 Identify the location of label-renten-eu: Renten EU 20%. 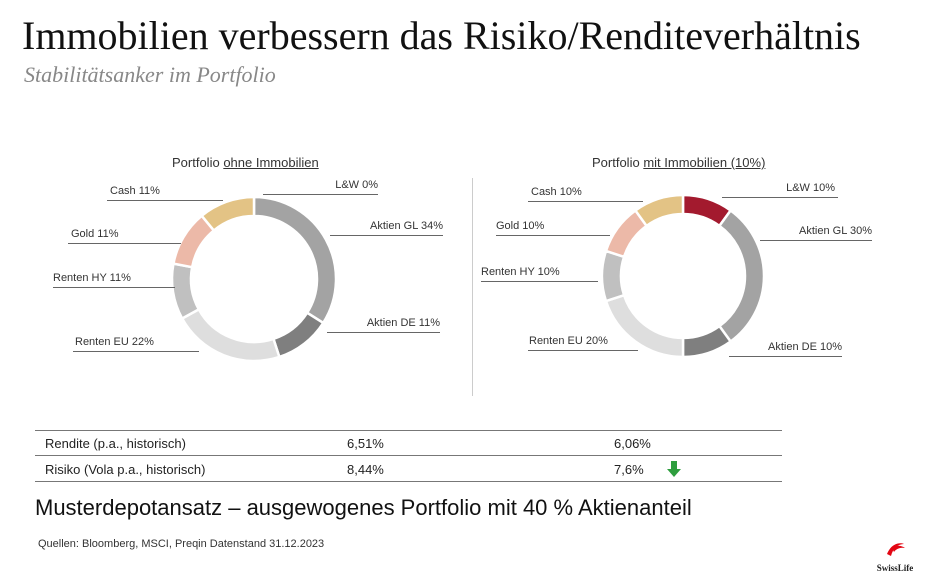
(583, 342).